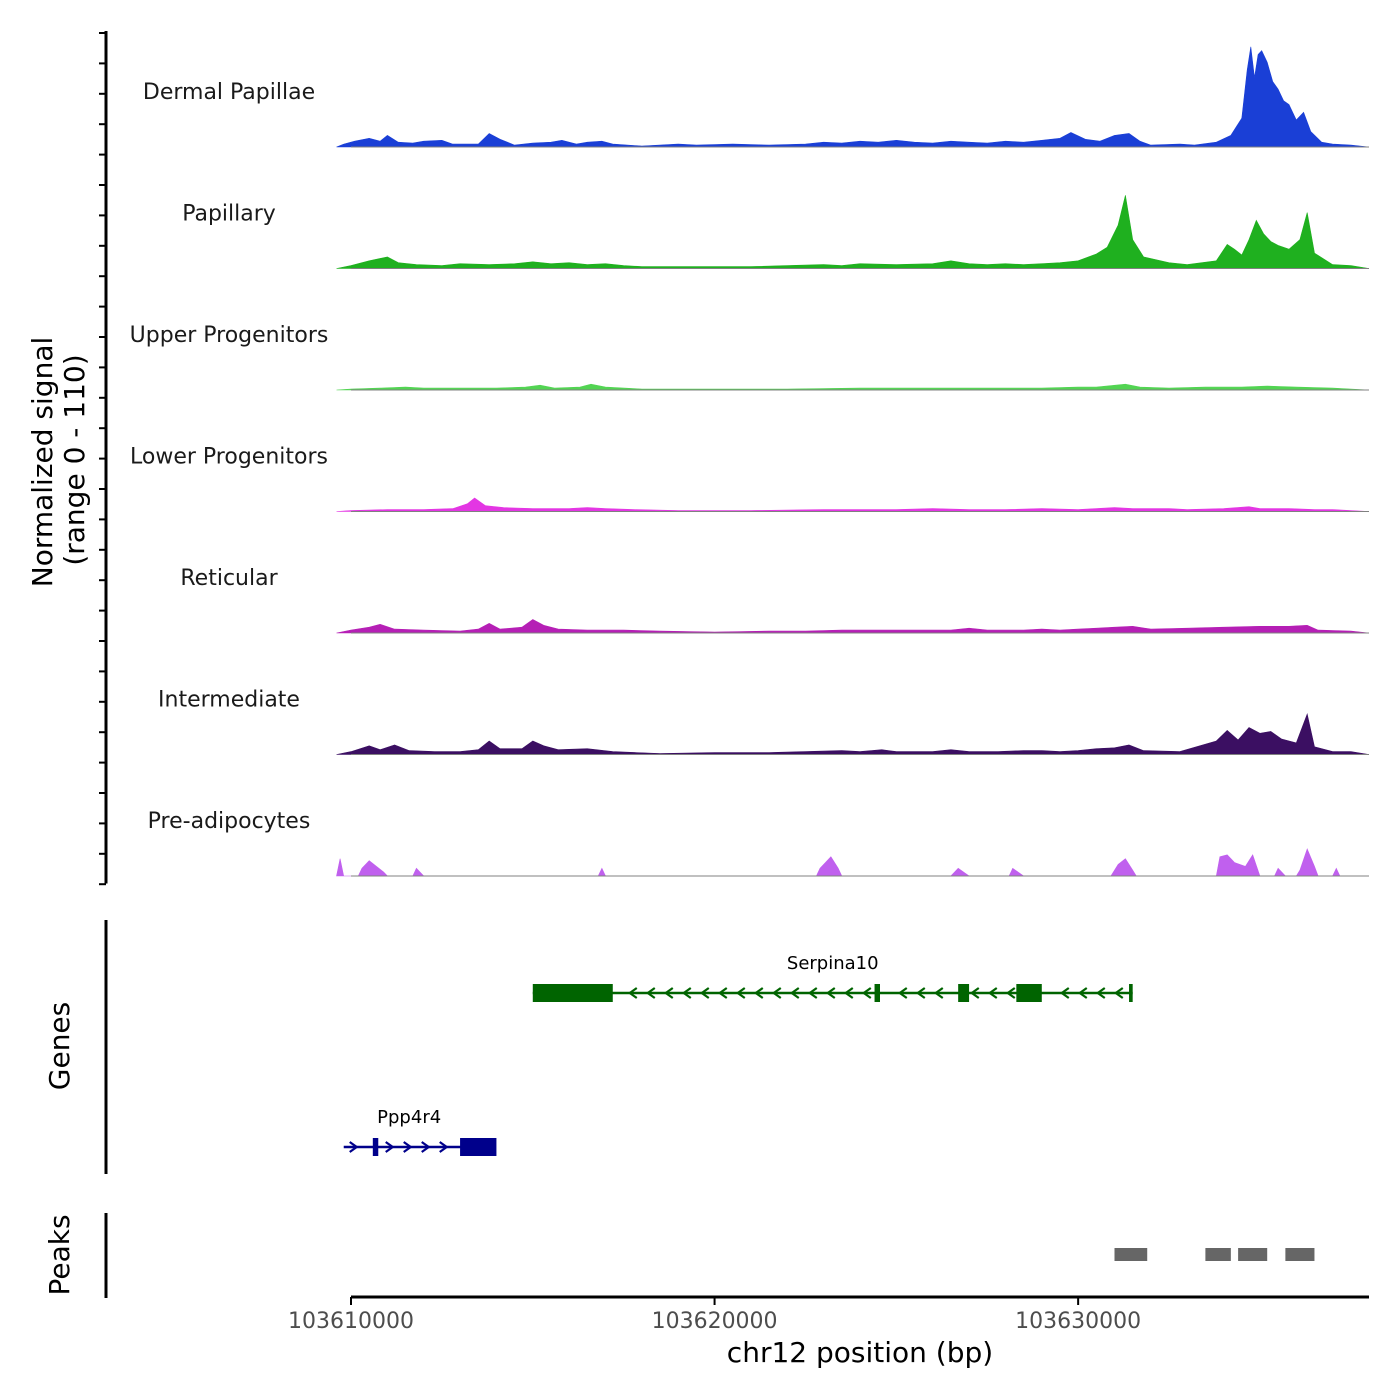 This screenshot has height=1400, width=1400. I want to click on track-dermal-papillae: Dermal Papillae, so click(756, 97).